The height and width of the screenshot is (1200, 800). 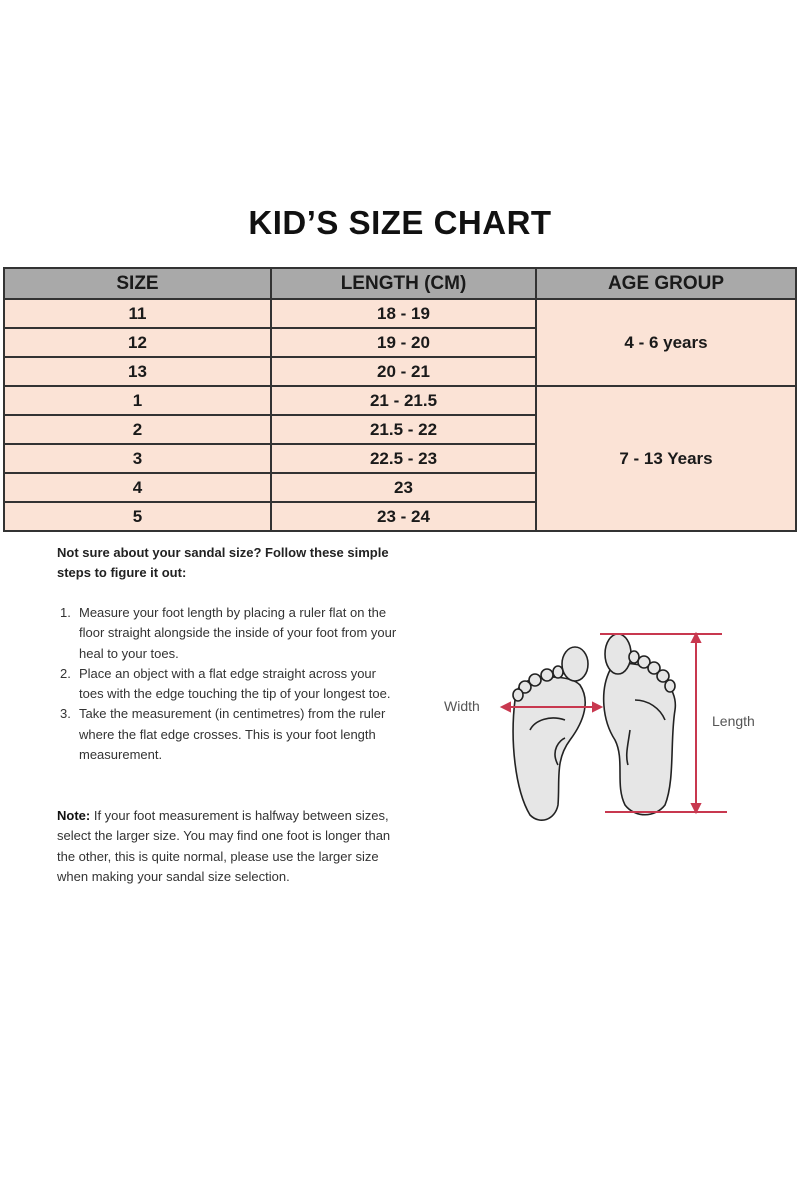 I want to click on cell-length: 19 - 20, so click(x=403, y=342).